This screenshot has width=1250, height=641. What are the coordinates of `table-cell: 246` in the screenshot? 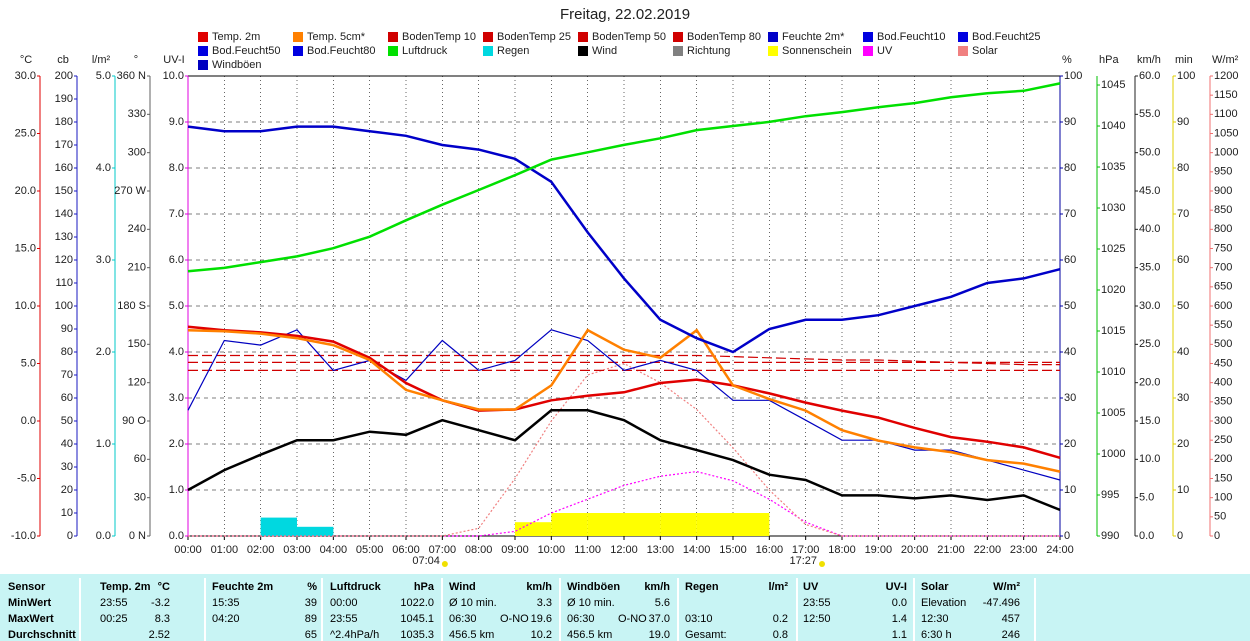 It's located at (1011, 635).